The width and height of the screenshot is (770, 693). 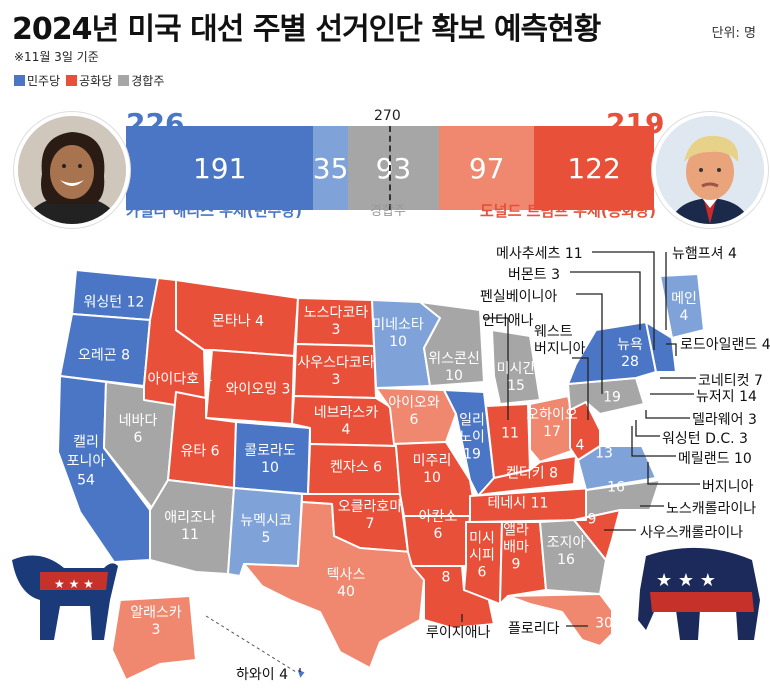 I want to click on callout-dc: 워싱턴 D.C. 3, so click(x=705, y=439).